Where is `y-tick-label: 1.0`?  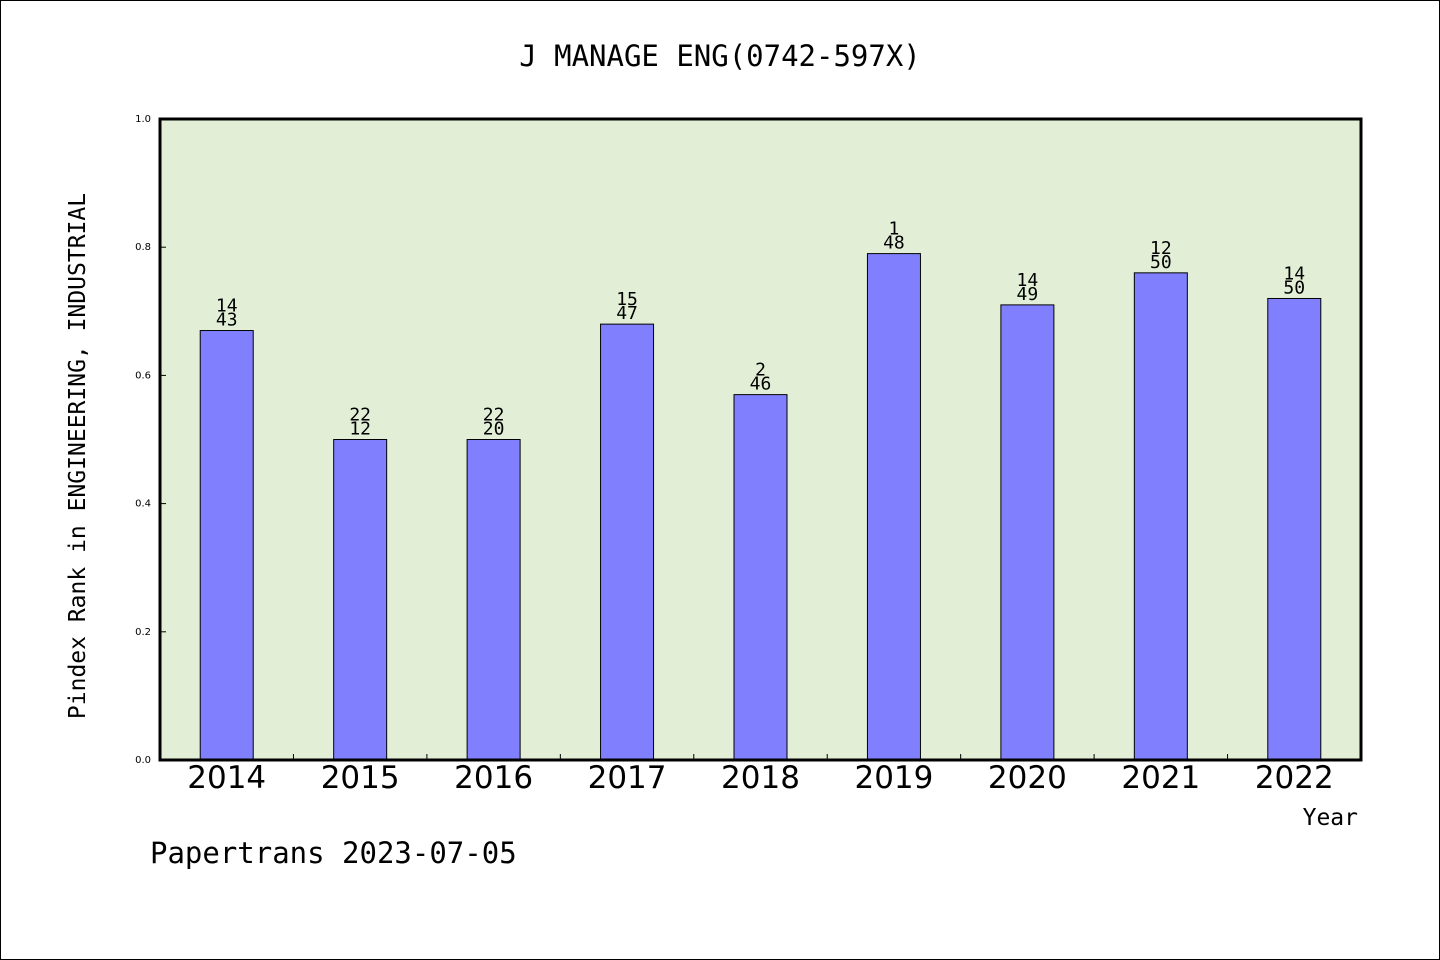
y-tick-label: 1.0 is located at coordinates (143, 119).